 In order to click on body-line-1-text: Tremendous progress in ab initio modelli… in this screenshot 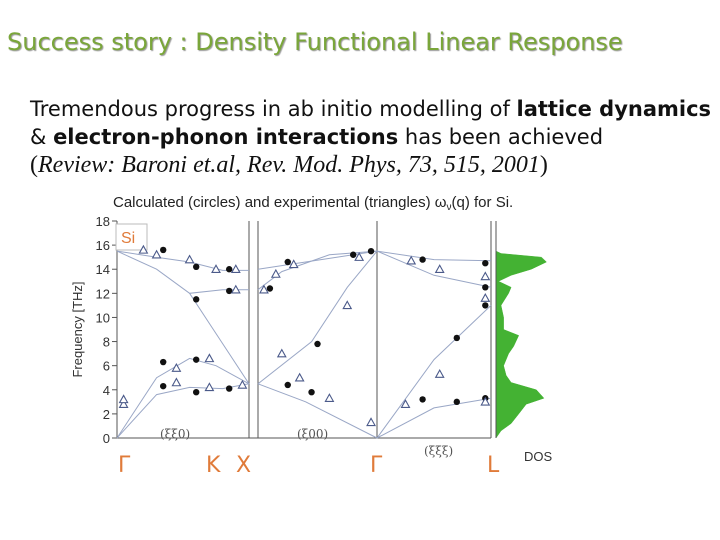, I will do `click(273, 109)`.